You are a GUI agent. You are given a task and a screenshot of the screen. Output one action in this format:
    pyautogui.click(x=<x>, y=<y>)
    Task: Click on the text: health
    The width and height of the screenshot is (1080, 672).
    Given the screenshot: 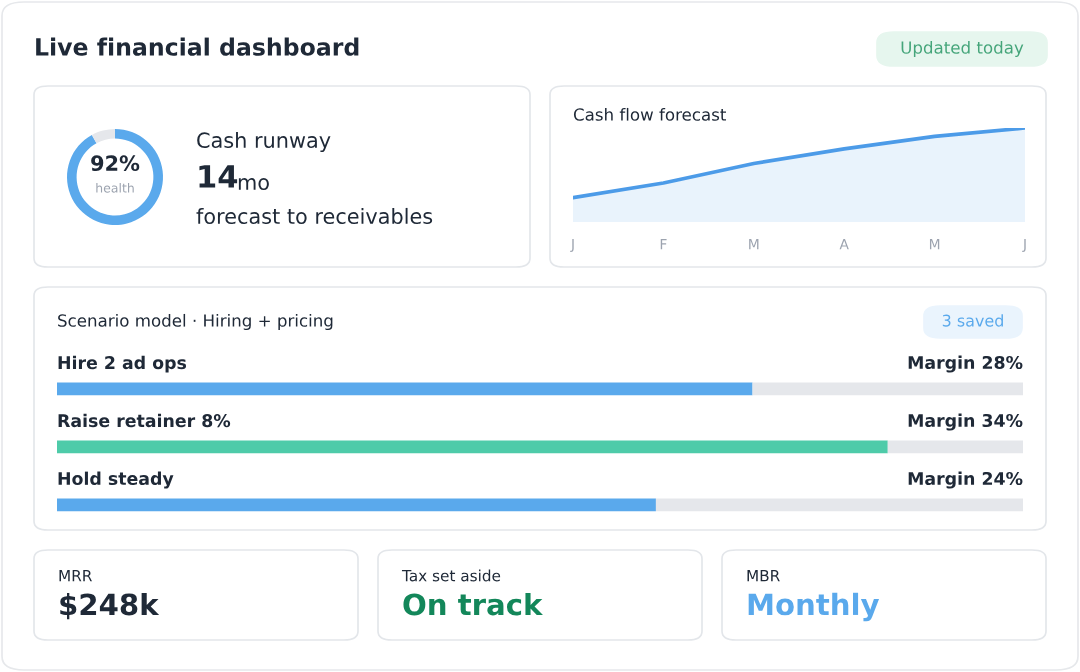 What is the action you would take?
    pyautogui.click(x=115, y=187)
    